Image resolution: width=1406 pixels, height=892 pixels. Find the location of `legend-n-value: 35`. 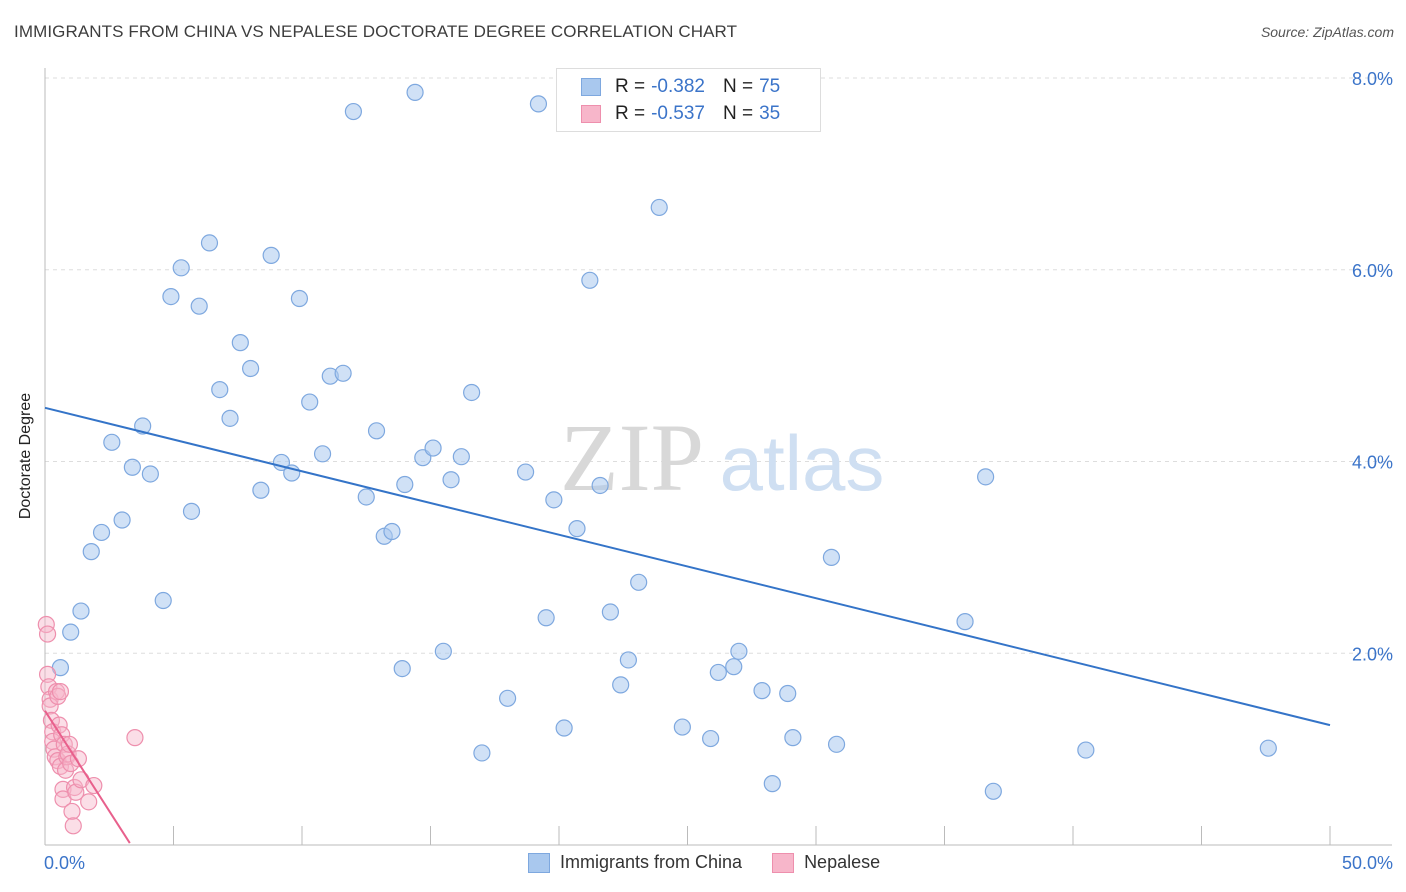

legend-n-value: 35 is located at coordinates (770, 113).